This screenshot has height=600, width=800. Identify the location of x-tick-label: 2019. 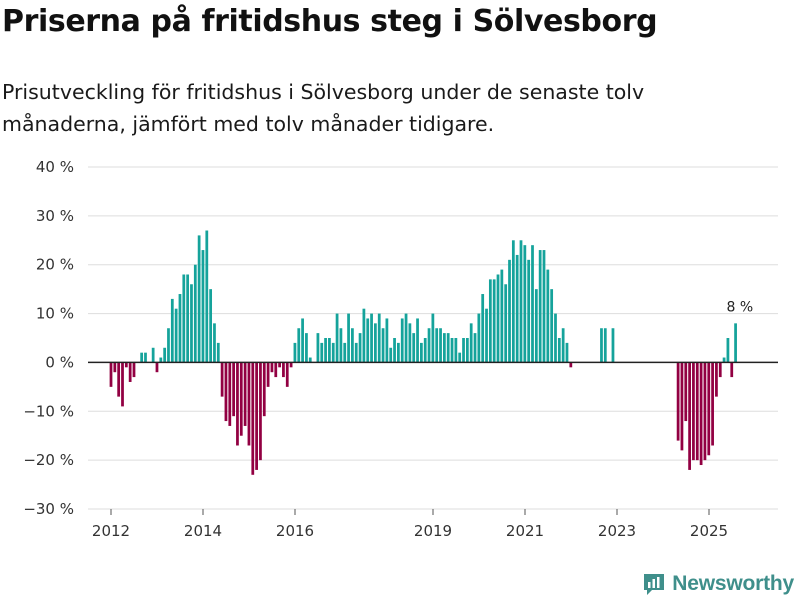
(433, 531).